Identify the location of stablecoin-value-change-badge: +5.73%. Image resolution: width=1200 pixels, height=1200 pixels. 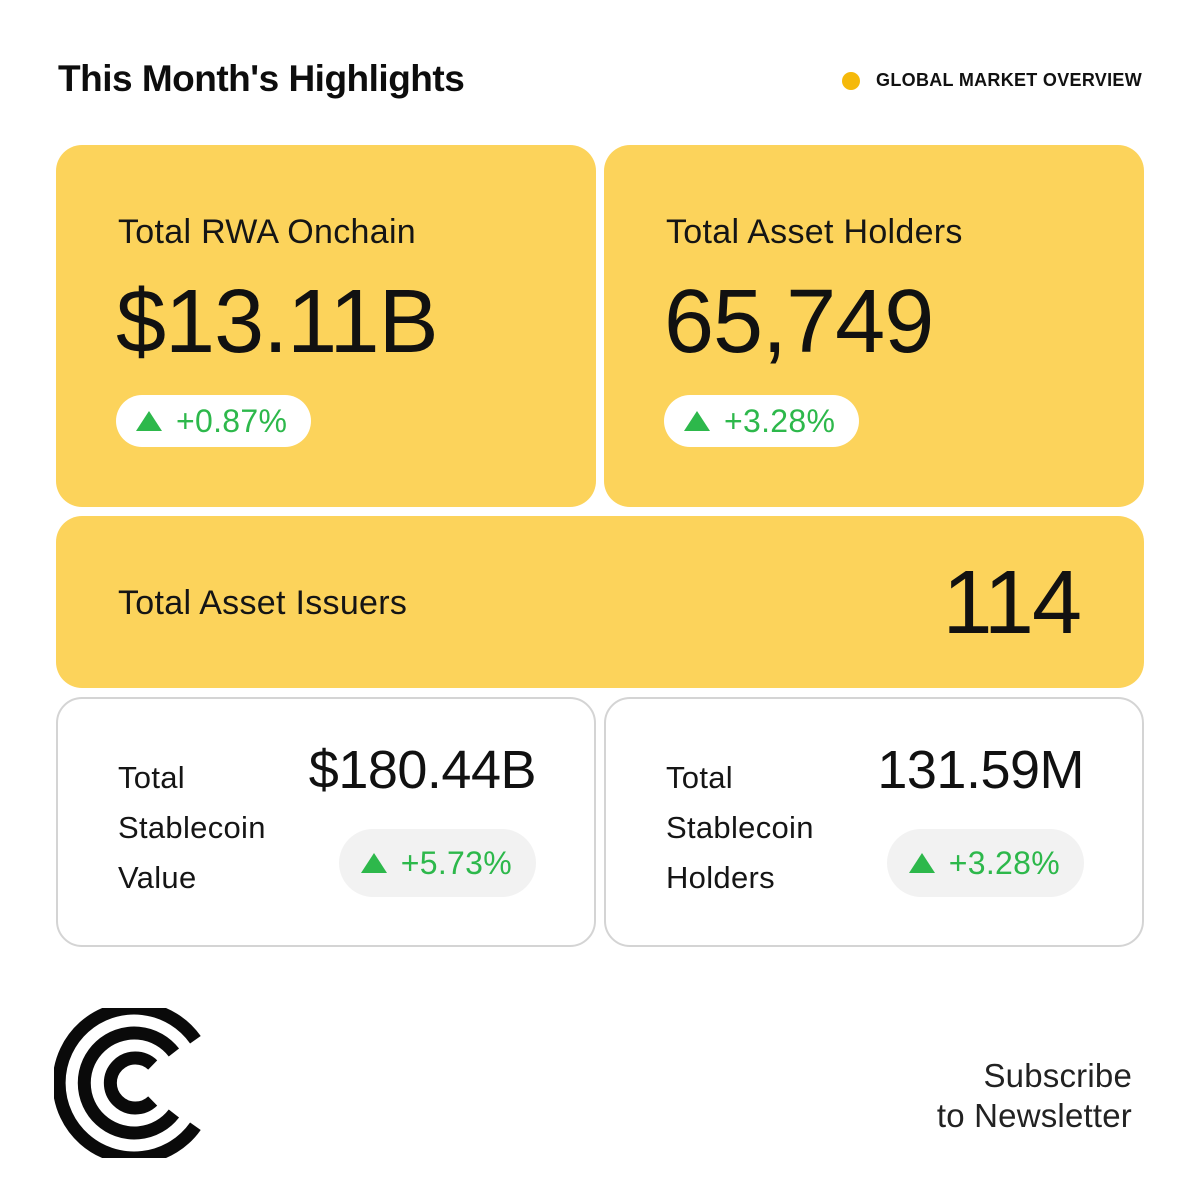
(437, 863).